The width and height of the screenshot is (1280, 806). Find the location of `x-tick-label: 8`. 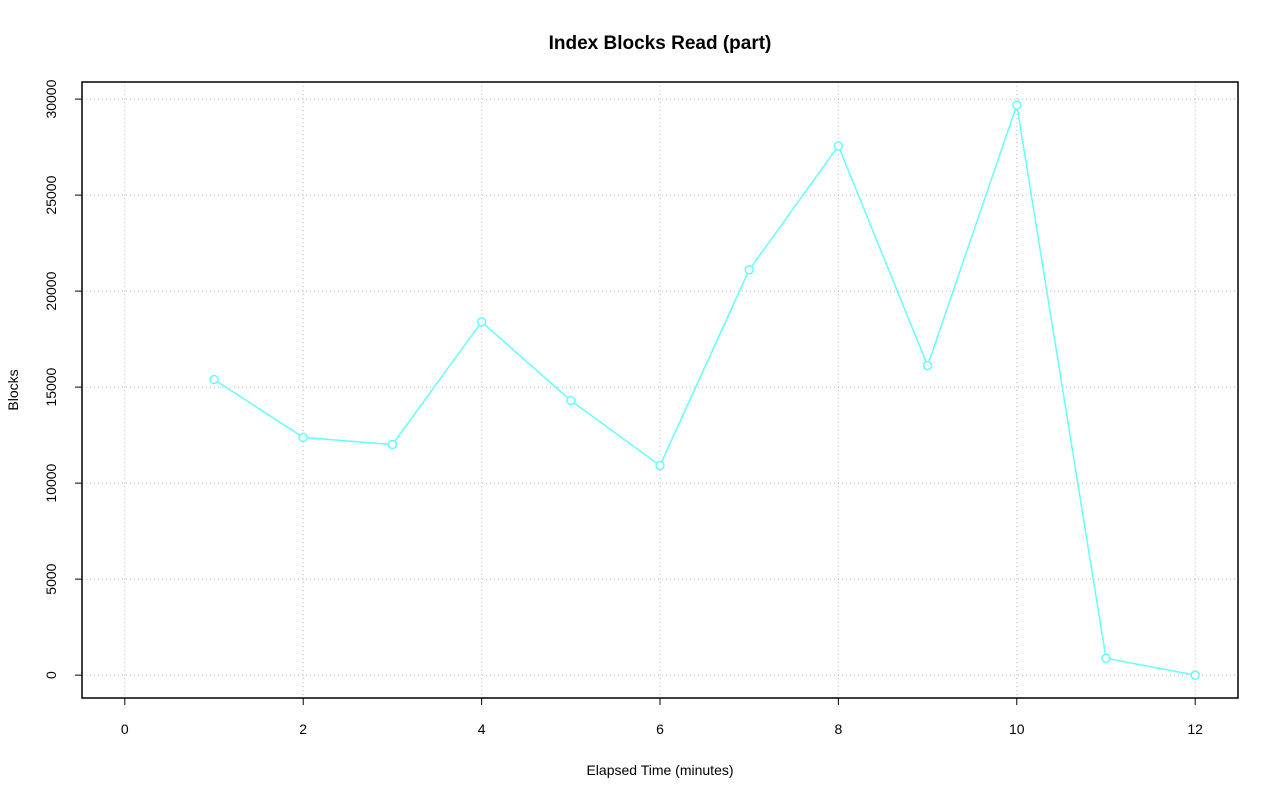

x-tick-label: 8 is located at coordinates (838, 729).